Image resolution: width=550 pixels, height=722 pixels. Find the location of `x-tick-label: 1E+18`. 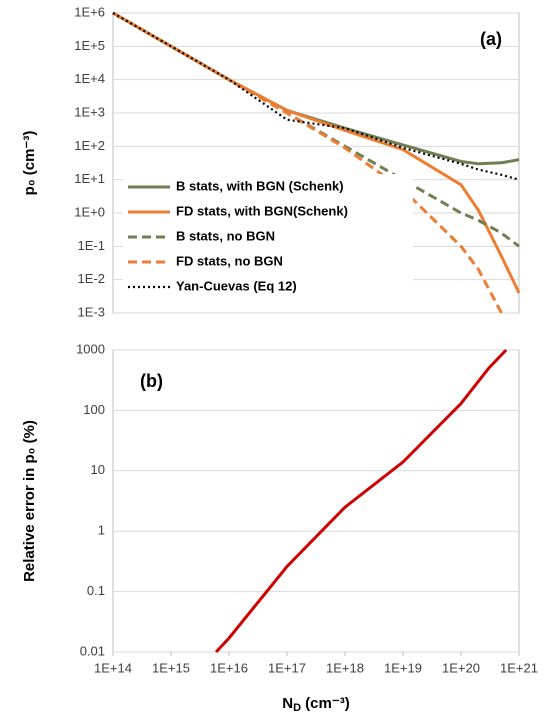

x-tick-label: 1E+18 is located at coordinates (345, 667).